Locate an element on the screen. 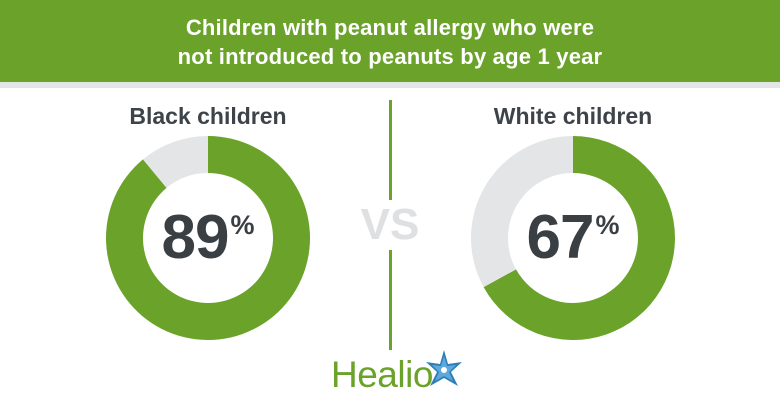 The image size is (780, 405). black-children-percent-value: 89 is located at coordinates (195, 237).